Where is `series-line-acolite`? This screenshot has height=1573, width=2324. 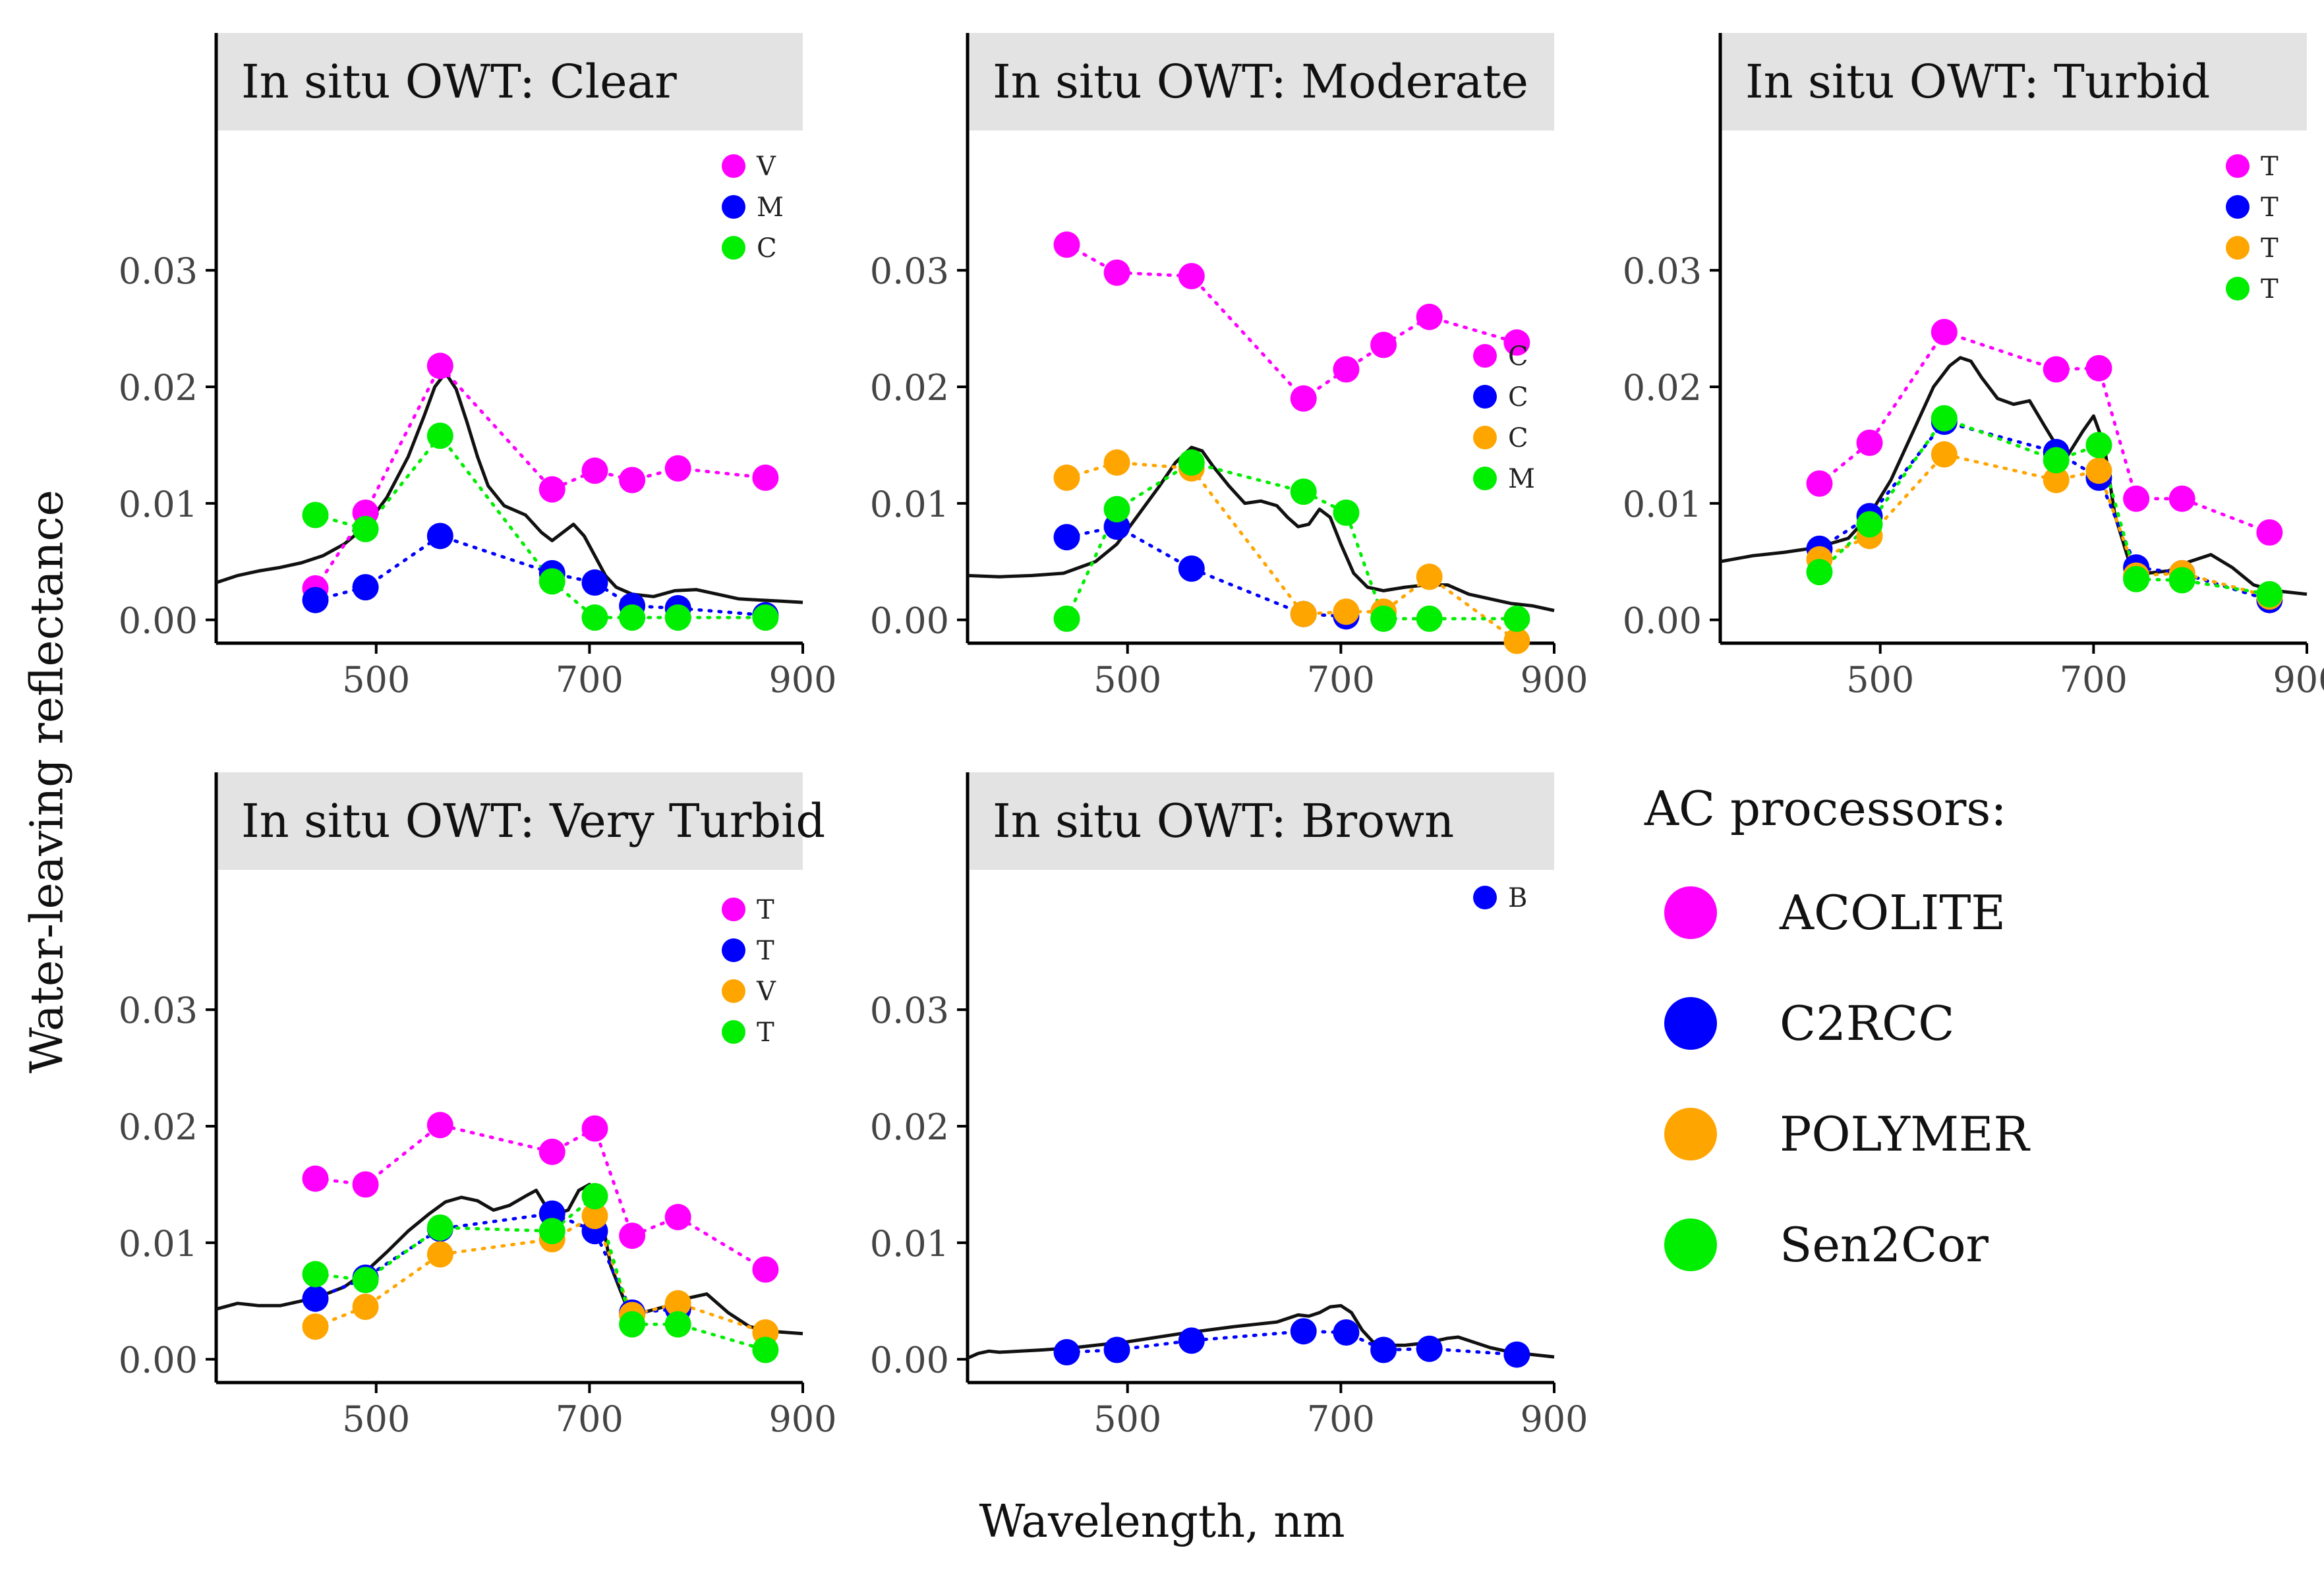
series-line-acolite is located at coordinates (1292, 322).